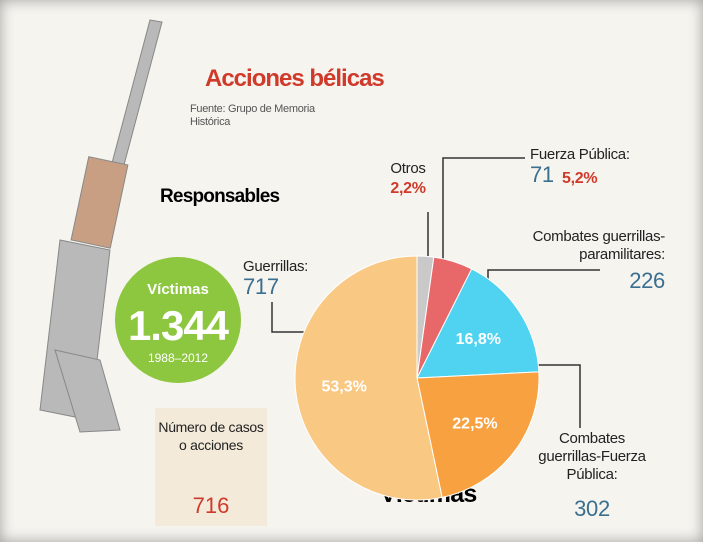 The width and height of the screenshot is (703, 542). I want to click on source: Fuente: Grupo de Memoria Histórica, so click(252, 115).